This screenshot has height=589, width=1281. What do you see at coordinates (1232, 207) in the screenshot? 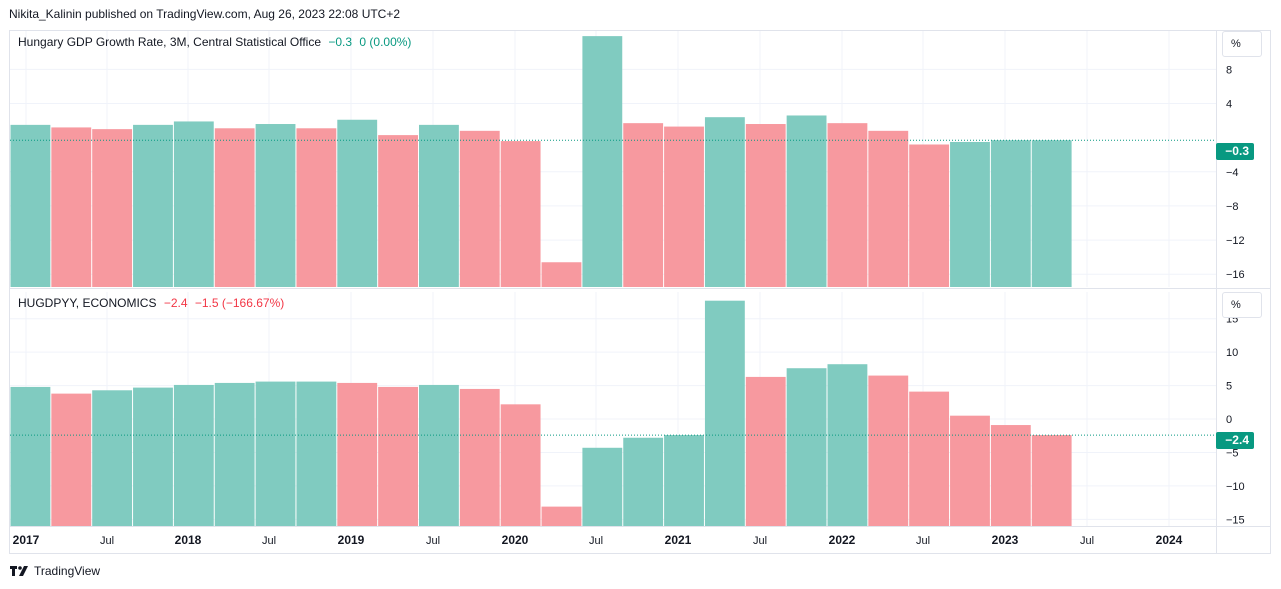
I see `y-tick-label-0-3: −8` at bounding box center [1232, 207].